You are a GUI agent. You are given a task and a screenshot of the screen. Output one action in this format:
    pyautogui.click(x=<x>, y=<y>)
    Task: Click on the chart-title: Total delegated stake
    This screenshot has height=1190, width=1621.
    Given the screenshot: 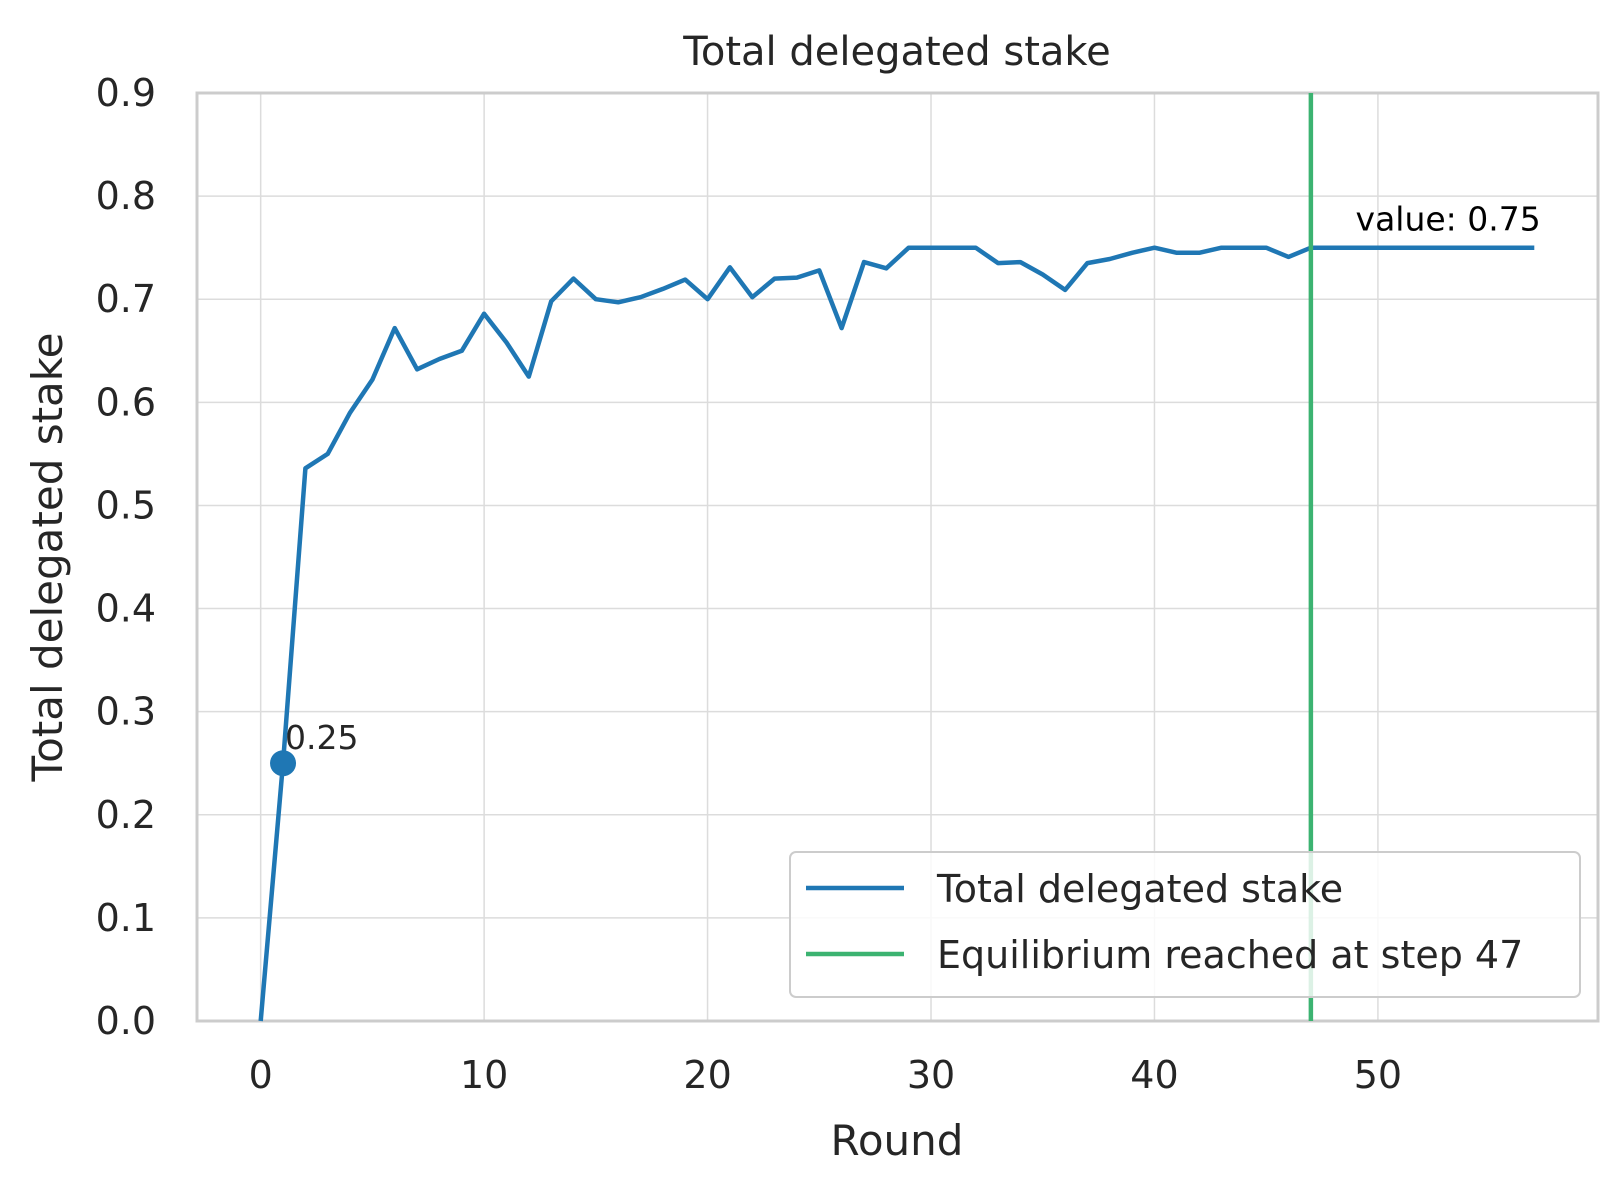 What is the action you would take?
    pyautogui.click(x=896, y=52)
    